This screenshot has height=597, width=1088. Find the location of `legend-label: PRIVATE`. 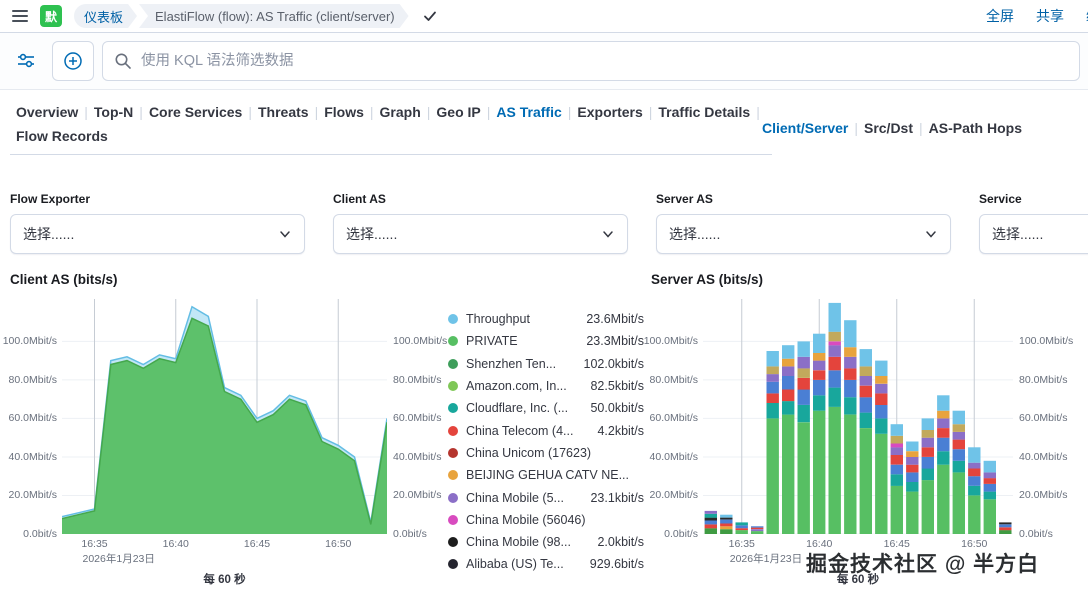

legend-label: PRIVATE is located at coordinates (492, 341).